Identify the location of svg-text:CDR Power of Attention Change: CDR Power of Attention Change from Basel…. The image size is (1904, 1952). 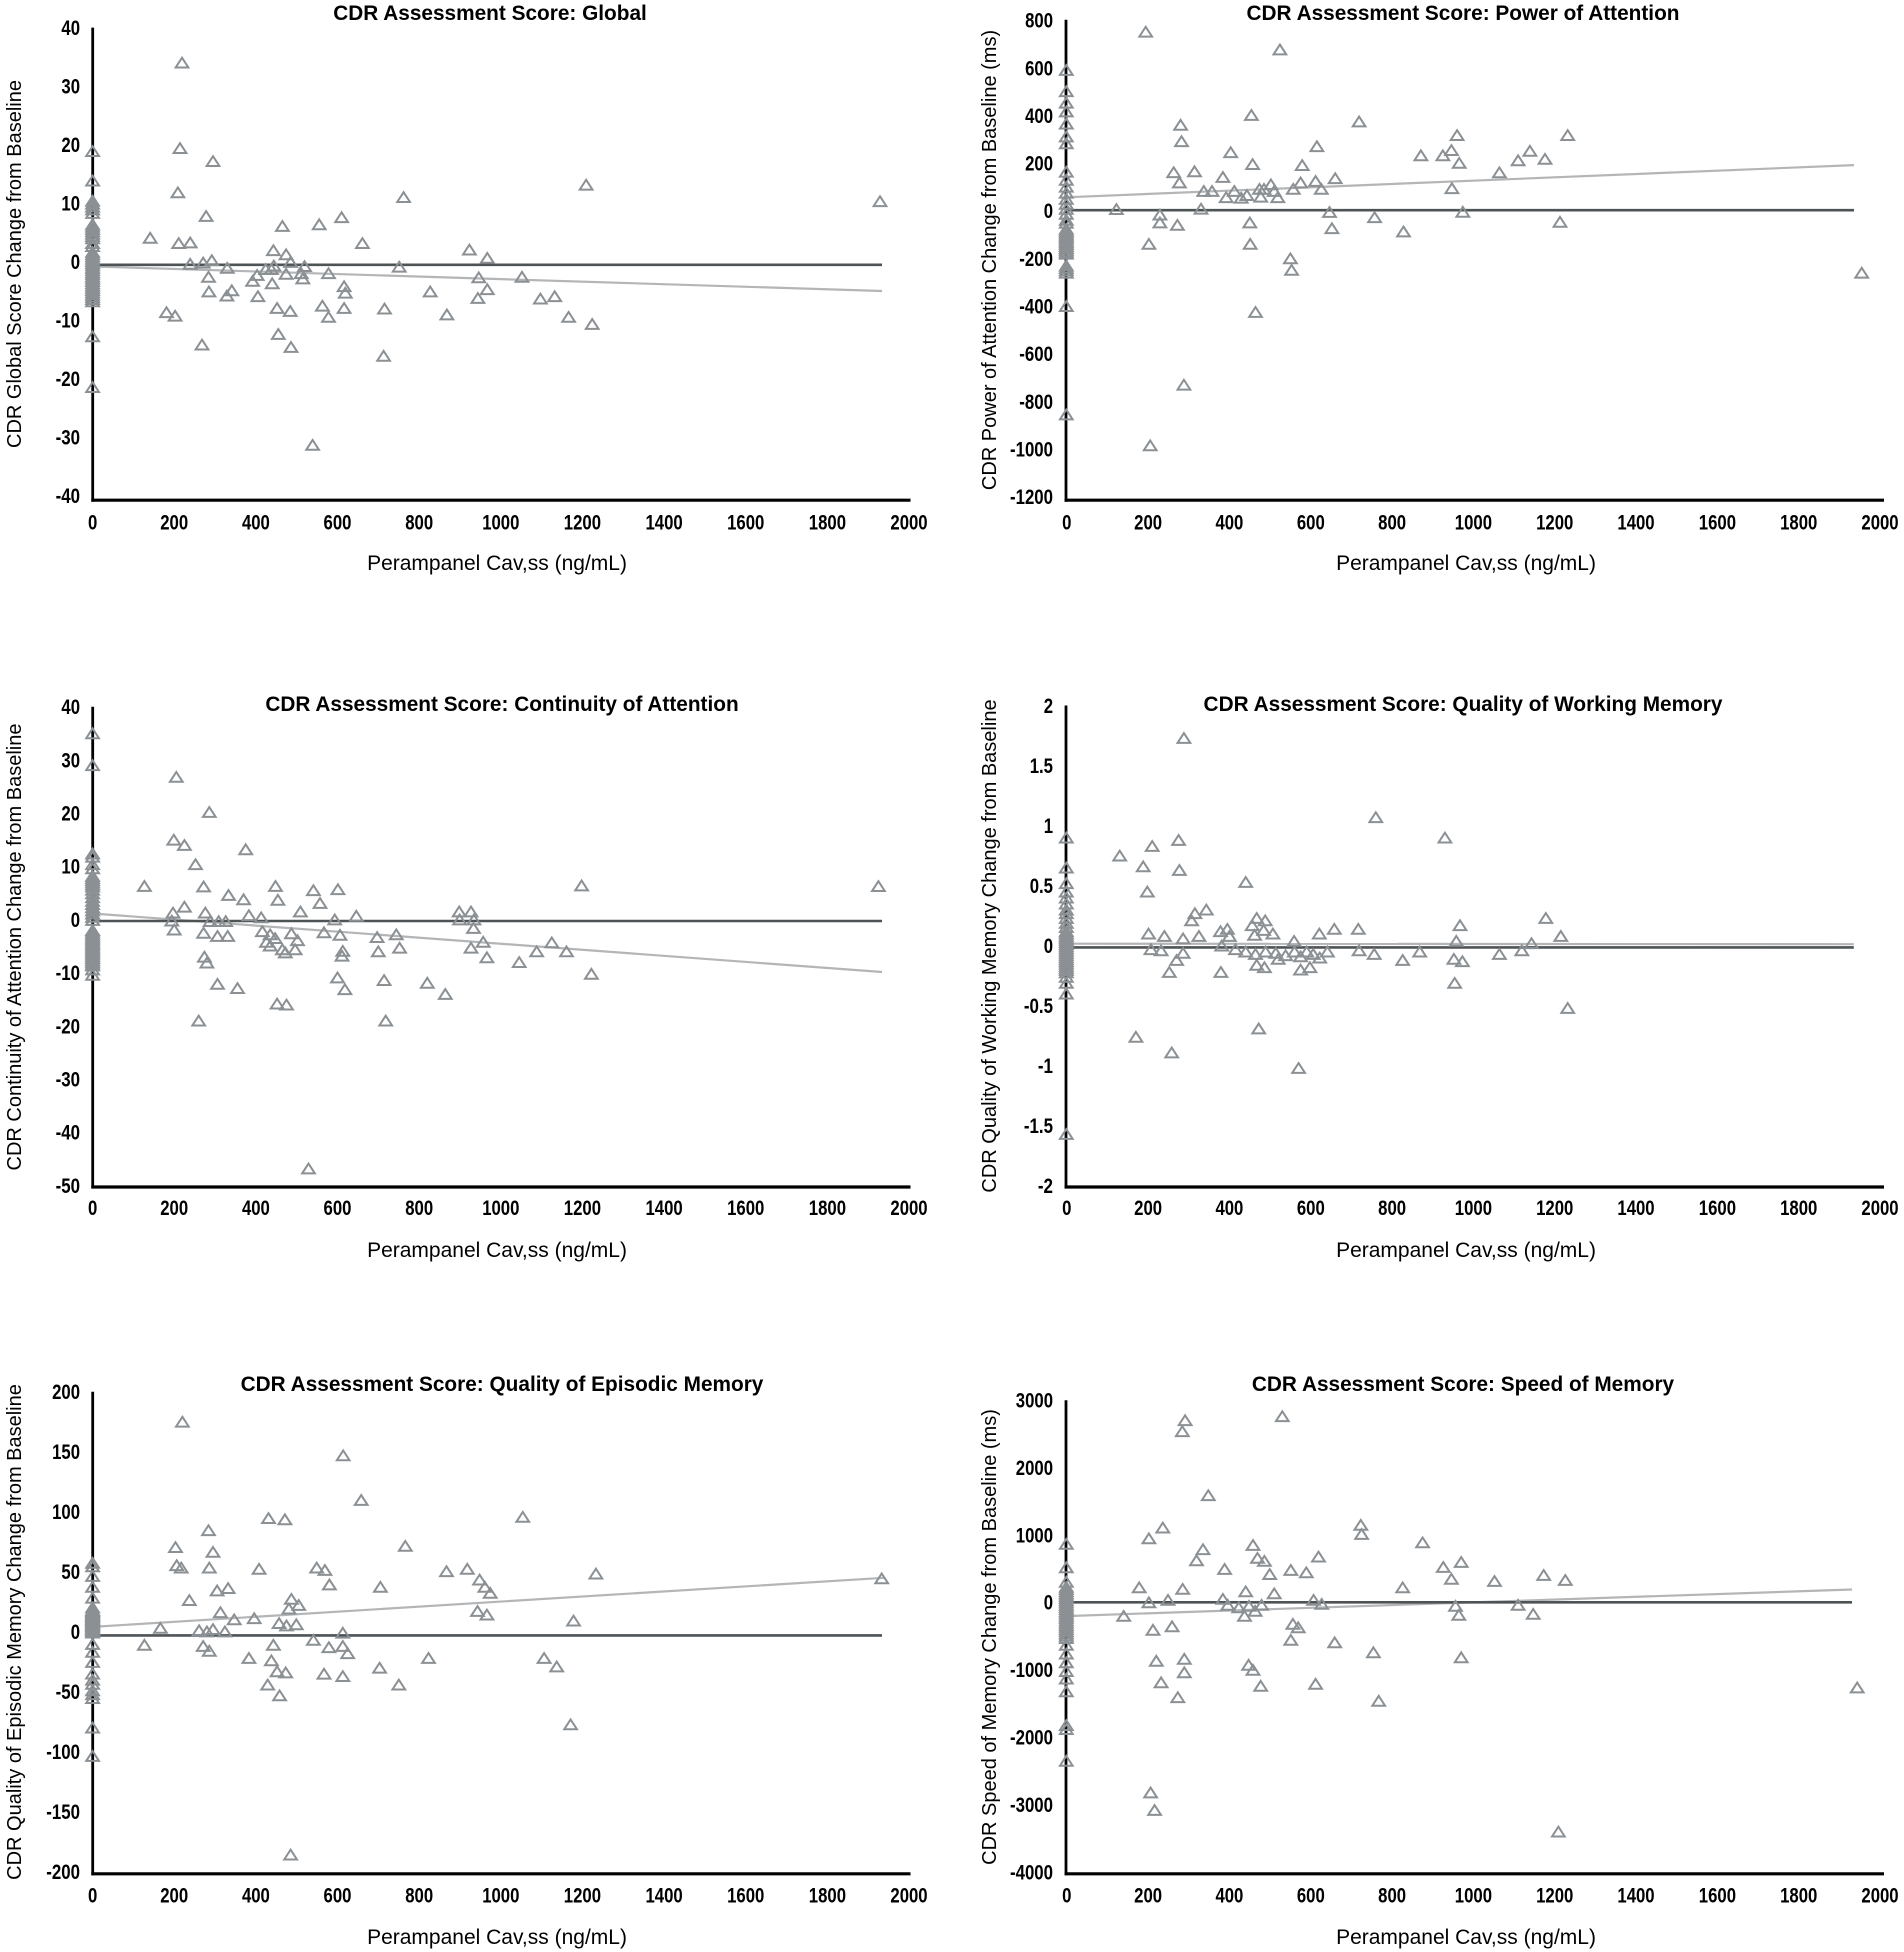
(990, 260).